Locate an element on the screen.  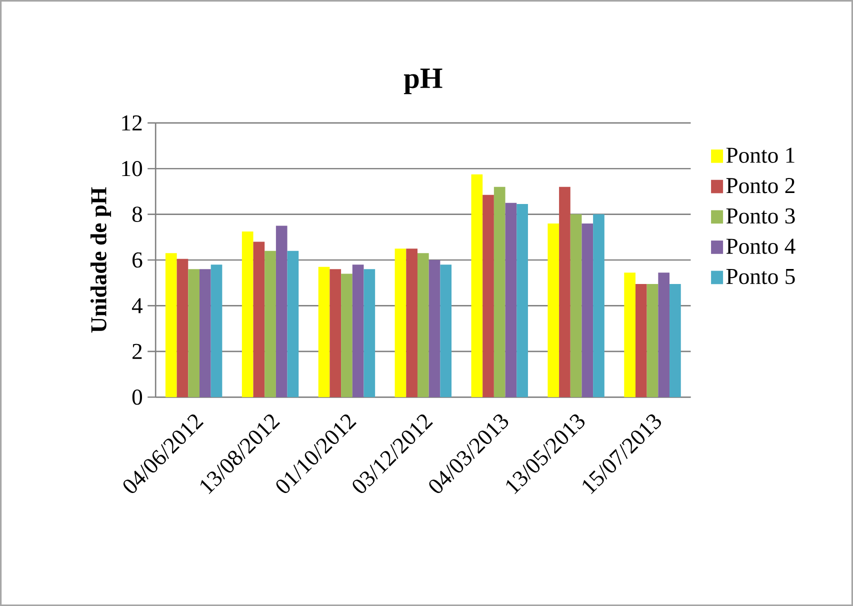
y-tick-label: 6 is located at coordinates (137, 260).